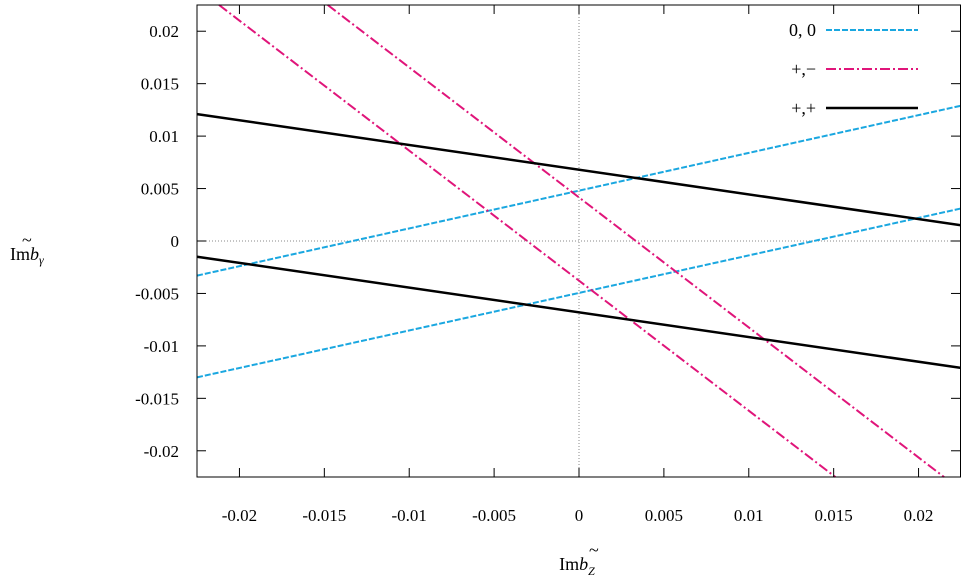 This screenshot has height=583, width=961. What do you see at coordinates (803, 69) in the screenshot?
I see `legend-label-1: +,−` at bounding box center [803, 69].